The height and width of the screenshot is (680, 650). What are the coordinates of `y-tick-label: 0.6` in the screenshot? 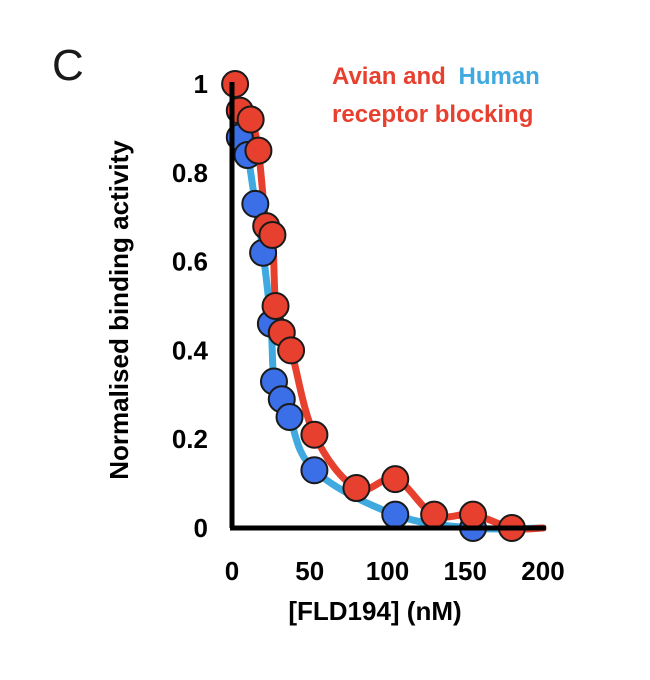 It's located at (190, 262).